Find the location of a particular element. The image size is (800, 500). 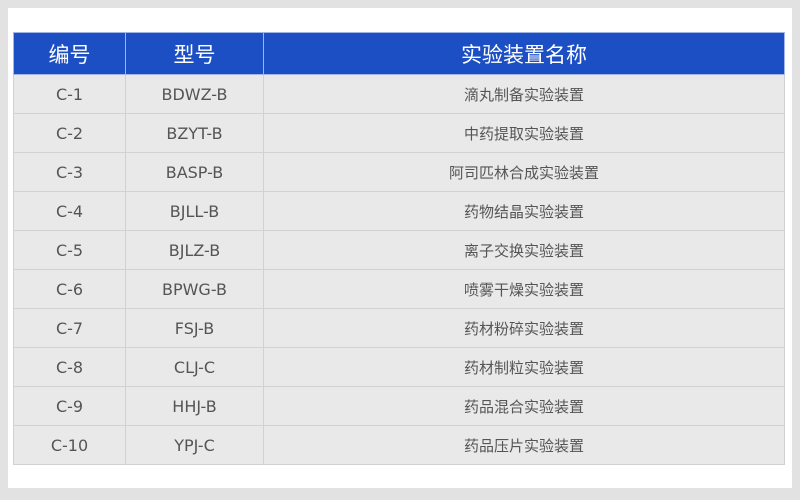

table-row: C-9 HHJ-B 药品混合实验装置 is located at coordinates (399, 406).